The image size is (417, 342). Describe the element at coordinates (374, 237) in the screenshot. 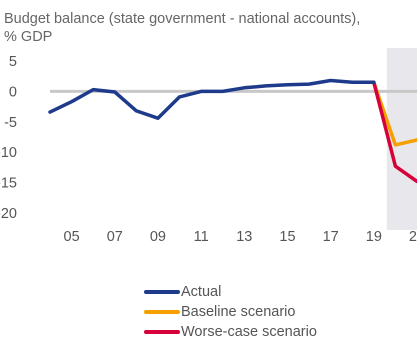

I see `x-tick-label: 19` at that location.